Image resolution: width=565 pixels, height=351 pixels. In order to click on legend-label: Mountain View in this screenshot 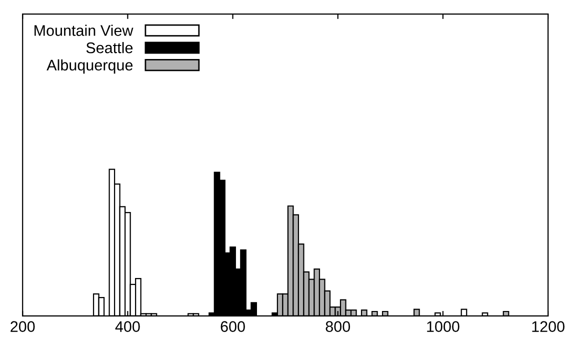, I will do `click(84, 30)`.